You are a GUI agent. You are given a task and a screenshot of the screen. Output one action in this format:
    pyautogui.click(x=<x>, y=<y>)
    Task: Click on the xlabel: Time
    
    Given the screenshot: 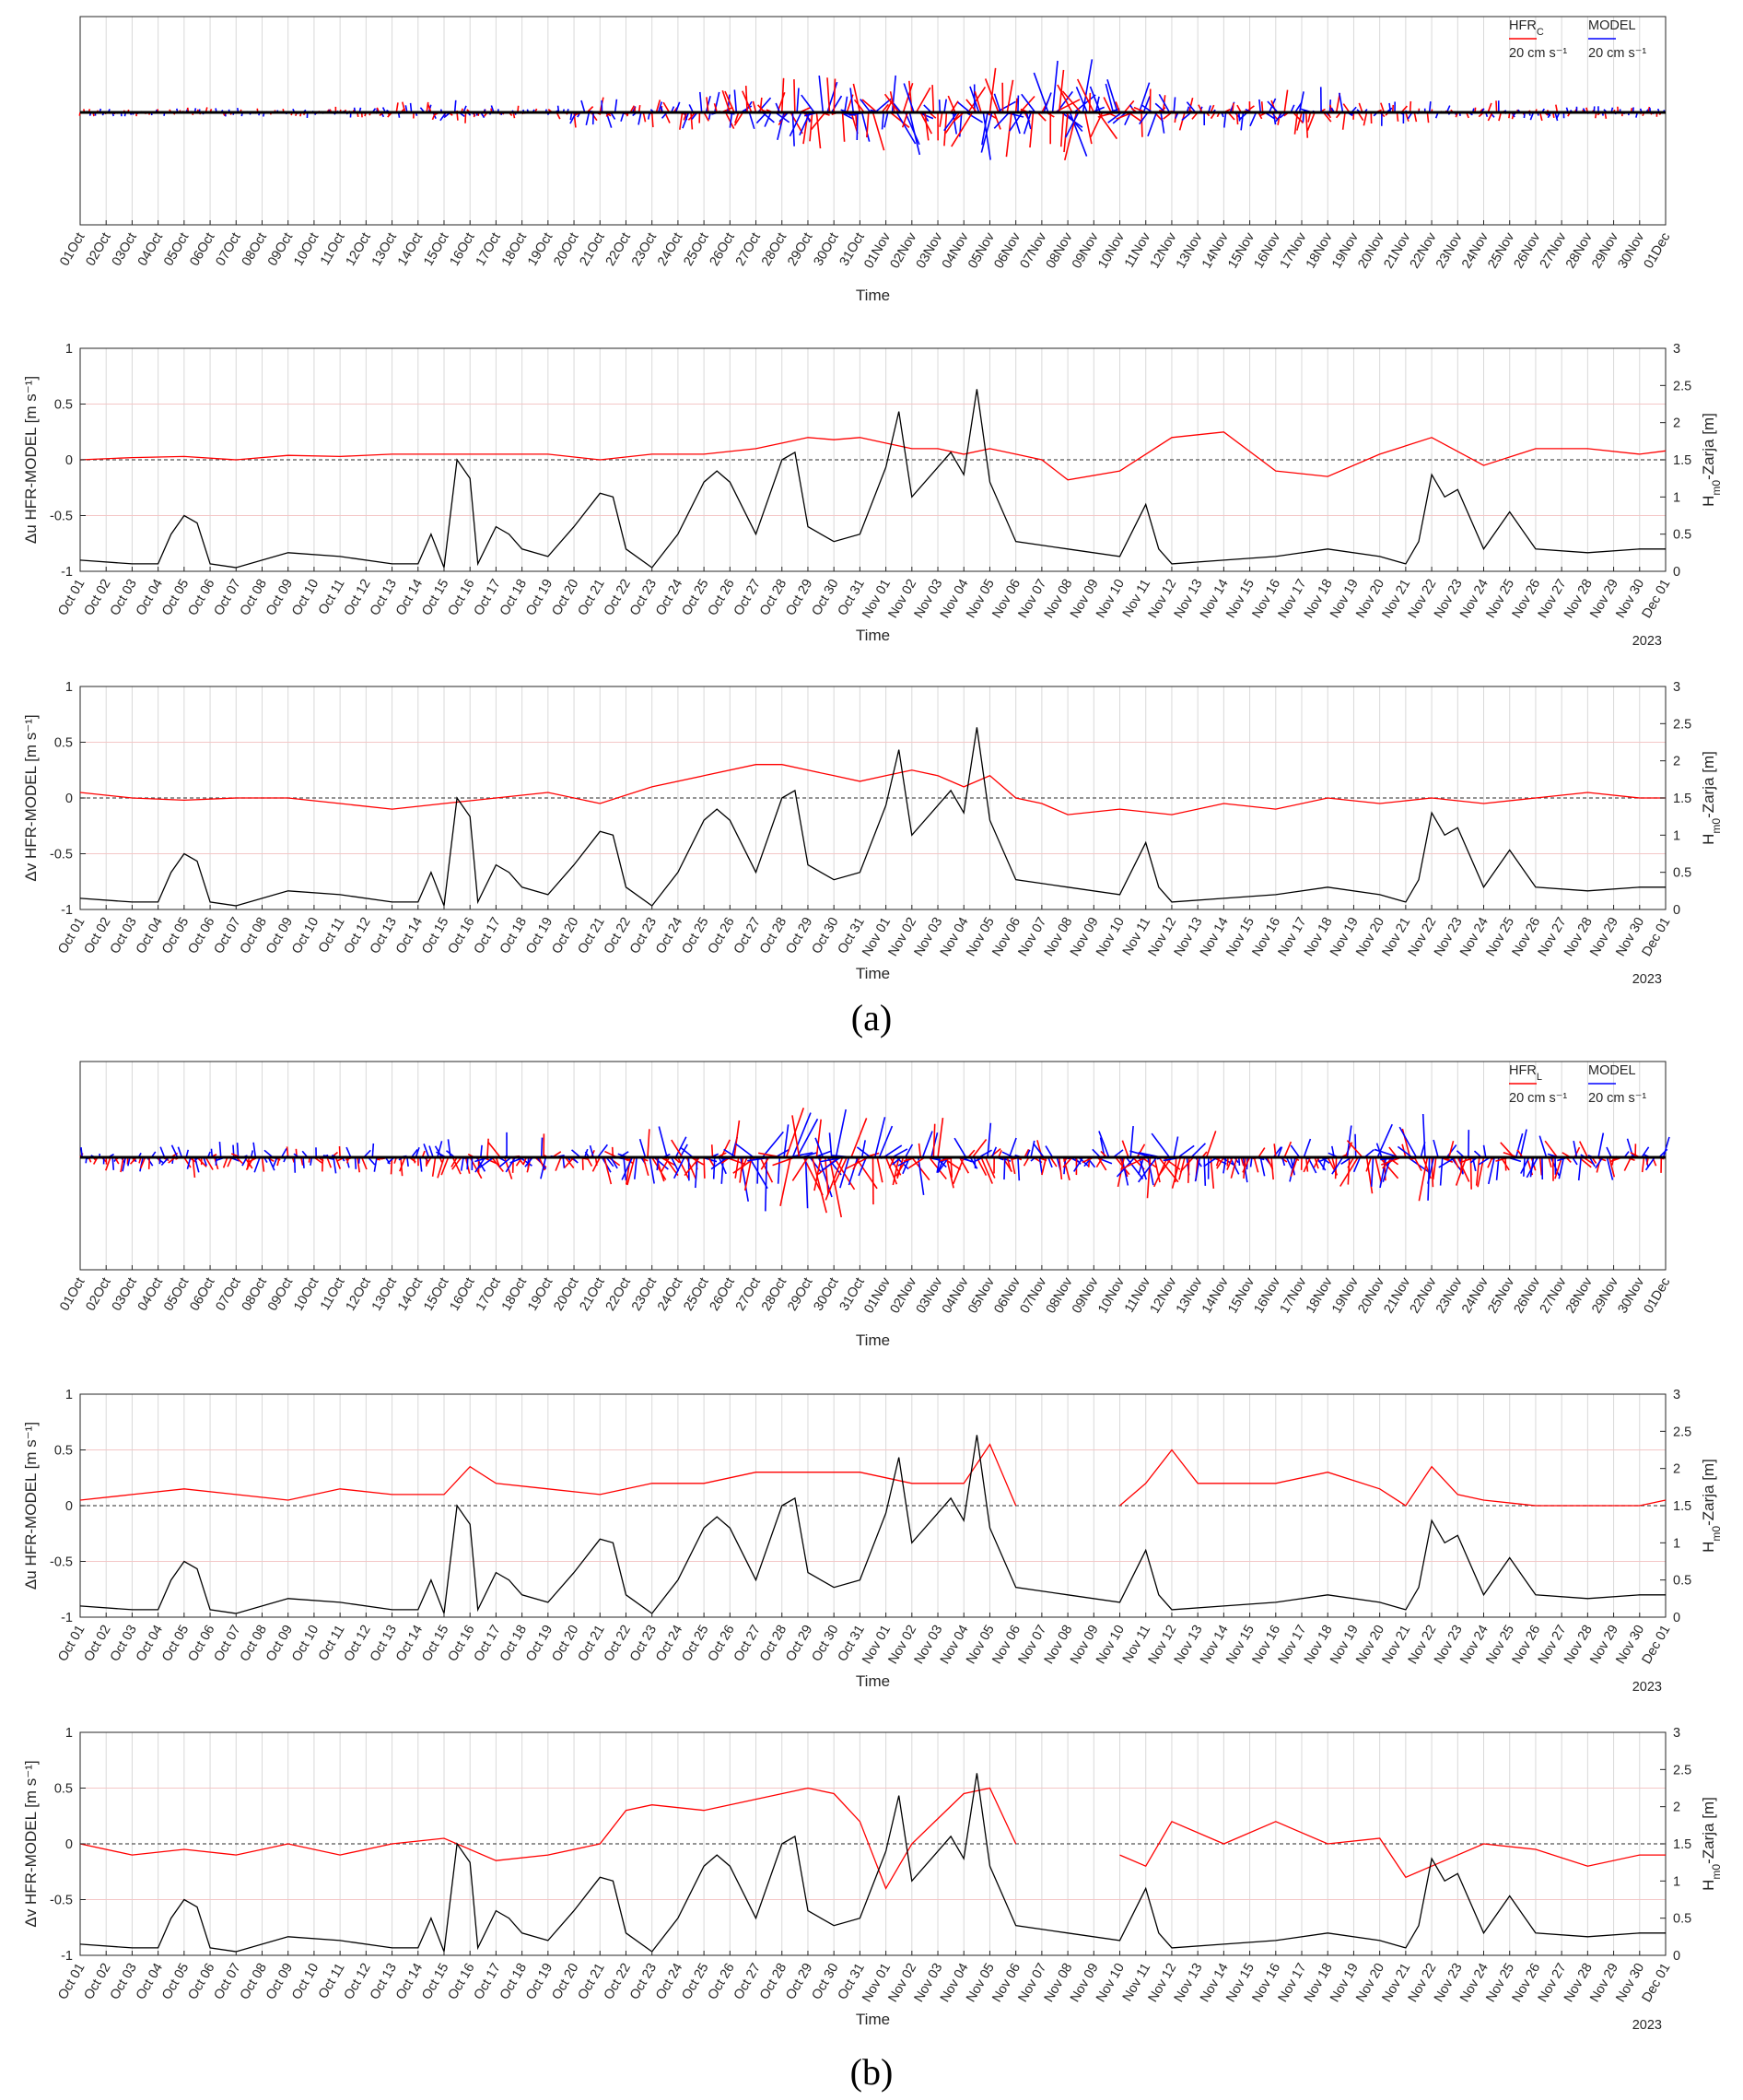 What is the action you would take?
    pyautogui.click(x=873, y=1340)
    